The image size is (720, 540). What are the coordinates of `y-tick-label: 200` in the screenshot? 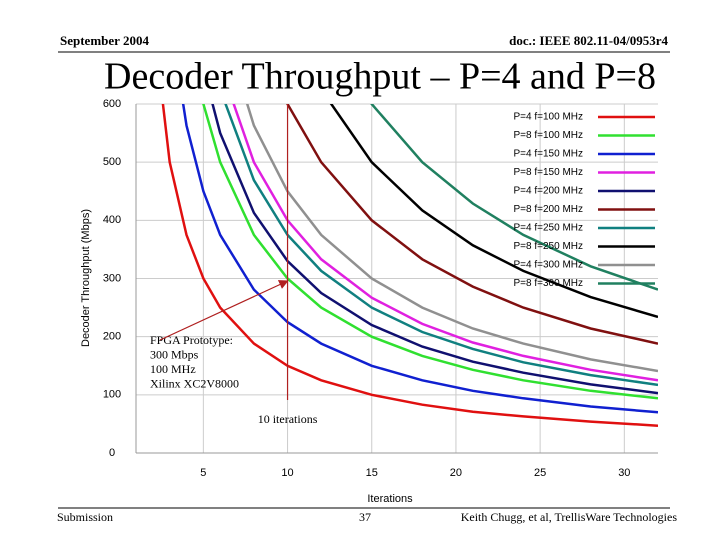 It's located at (112, 337).